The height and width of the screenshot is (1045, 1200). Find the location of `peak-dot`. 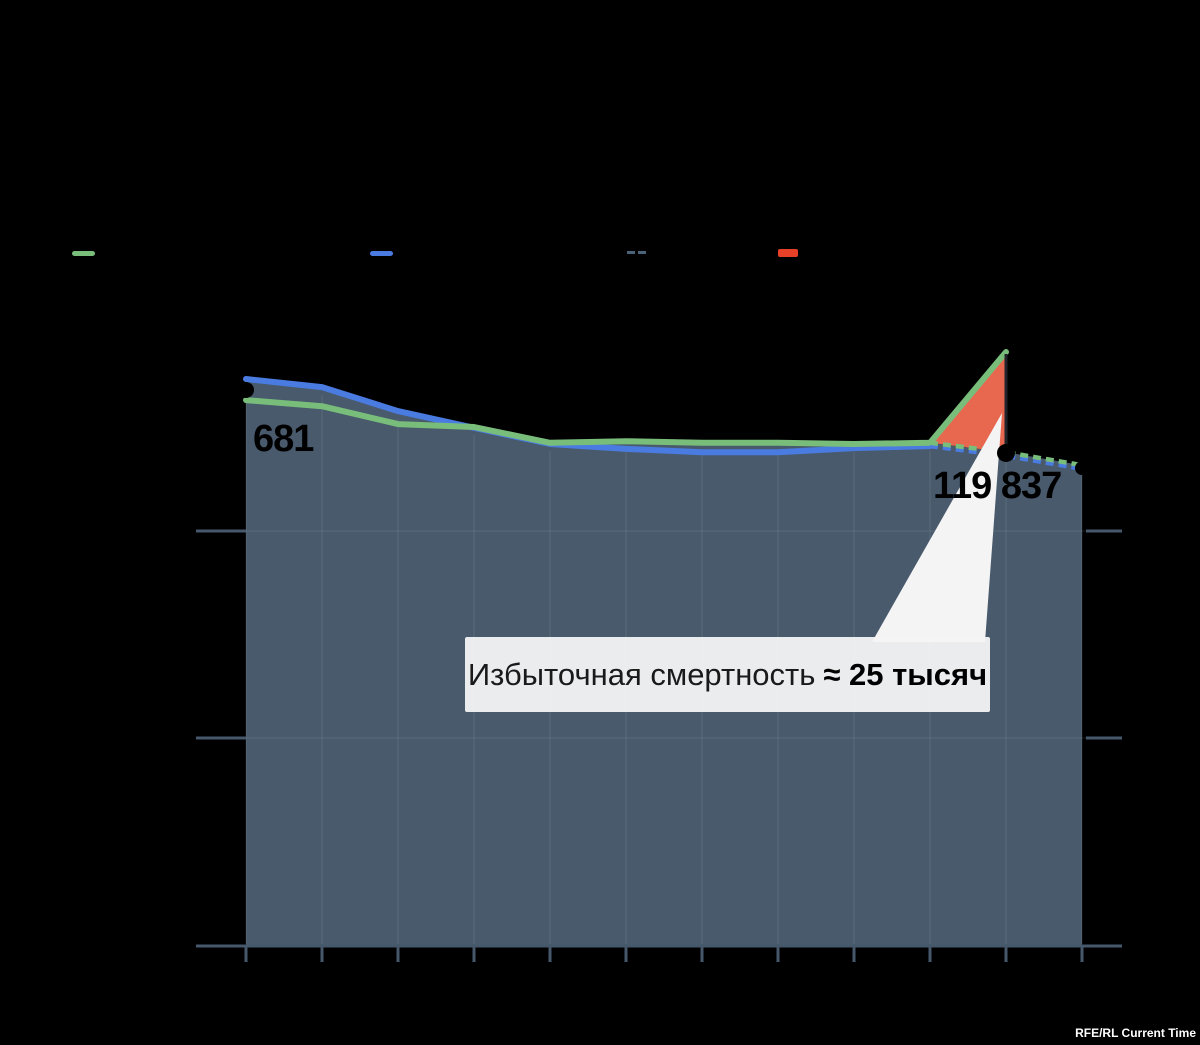

peak-dot is located at coordinates (1006, 452).